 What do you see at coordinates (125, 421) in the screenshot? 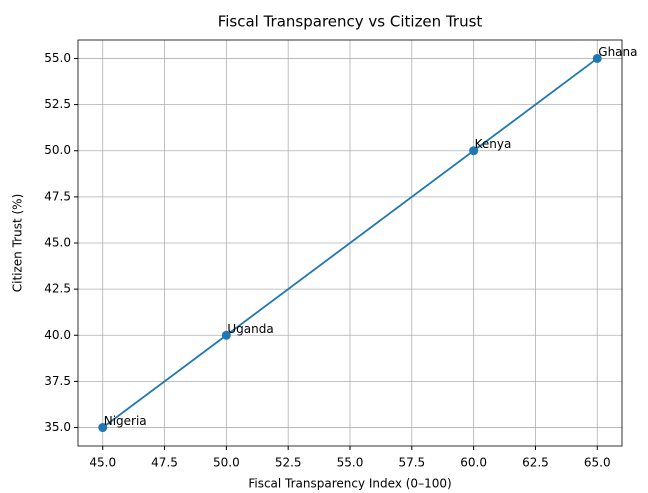
I see `point-label: Nigeria` at bounding box center [125, 421].